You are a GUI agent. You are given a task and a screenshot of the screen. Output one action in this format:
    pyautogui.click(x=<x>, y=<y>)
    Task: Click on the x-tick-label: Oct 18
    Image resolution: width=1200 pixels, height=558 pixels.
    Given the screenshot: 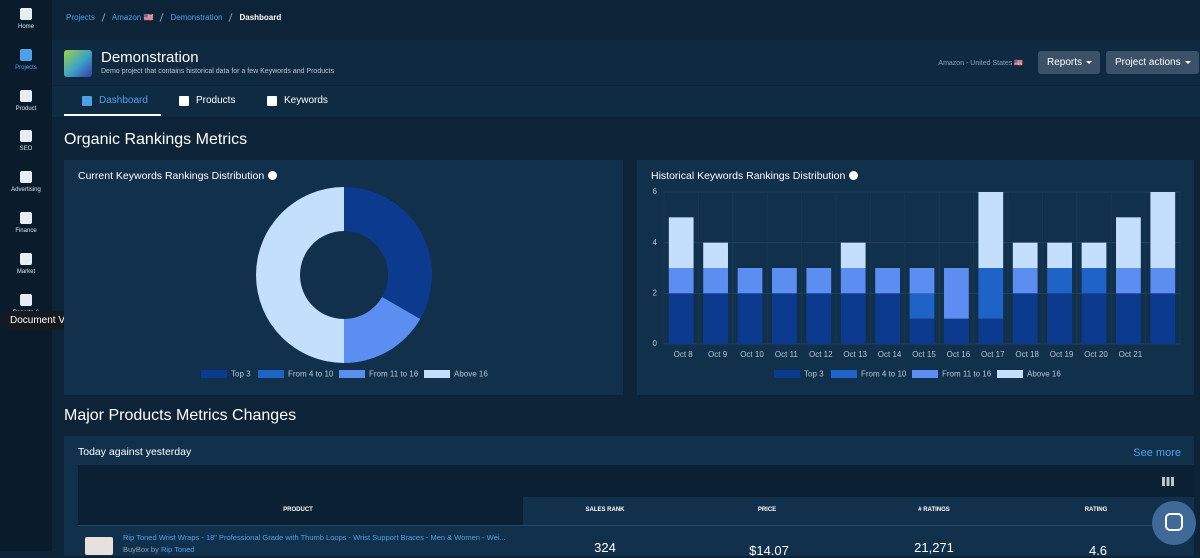 What is the action you would take?
    pyautogui.click(x=1027, y=354)
    